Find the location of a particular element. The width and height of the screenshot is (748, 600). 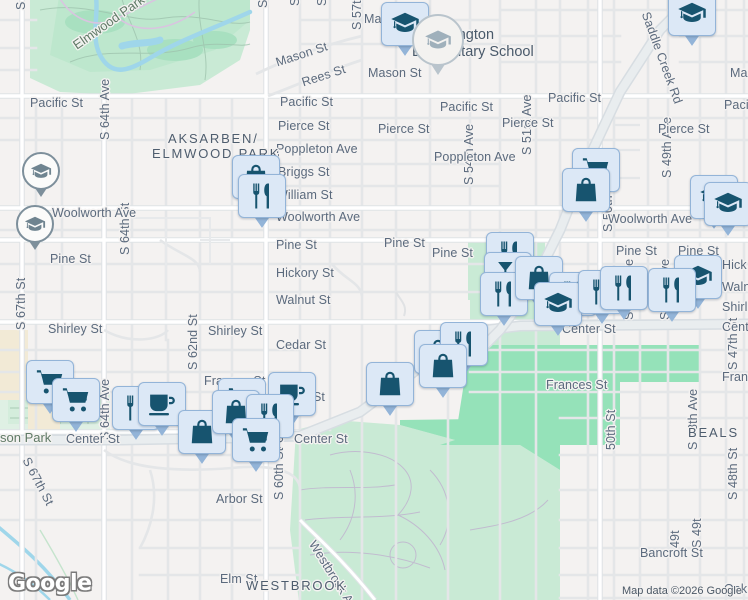

school-marker-west-upper is located at coordinates (41, 175).